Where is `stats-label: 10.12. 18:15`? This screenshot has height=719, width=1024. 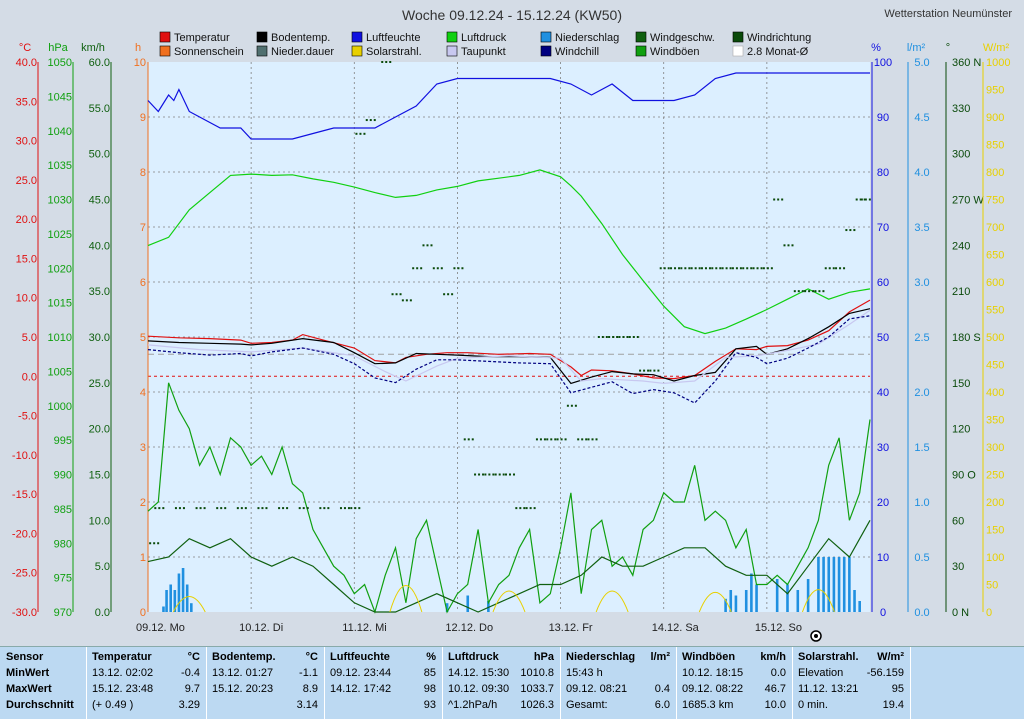
stats-label: 10.12. 18:15 is located at coordinates (713, 673).